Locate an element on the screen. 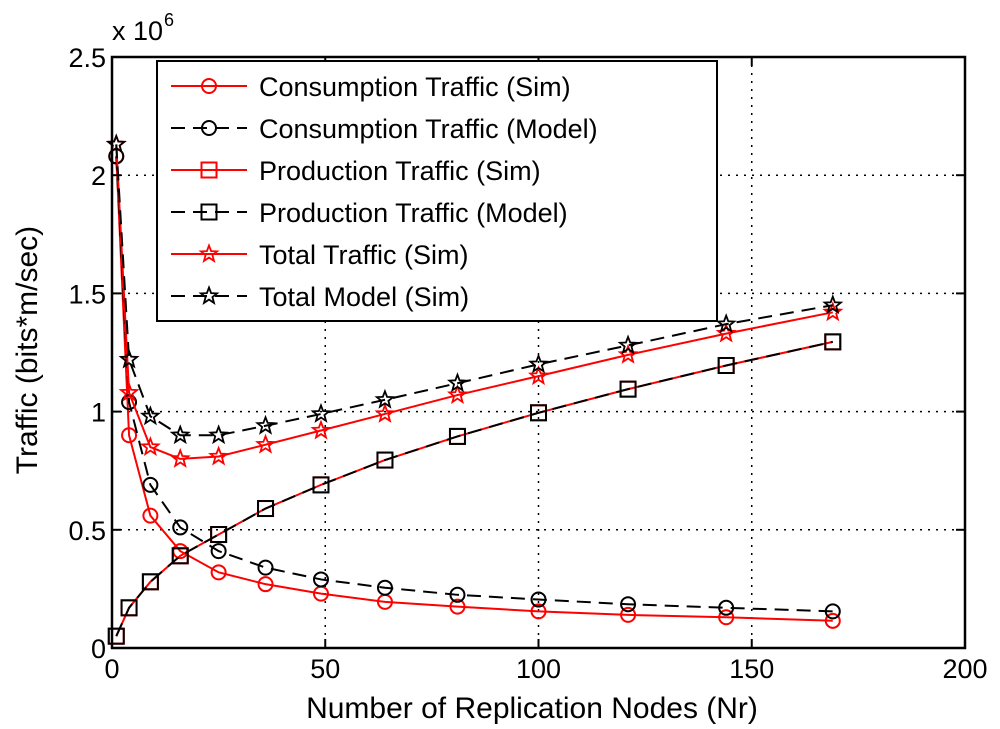 The width and height of the screenshot is (1000, 729). y-axis-multiplier-base: x 10 is located at coordinates (137, 31).